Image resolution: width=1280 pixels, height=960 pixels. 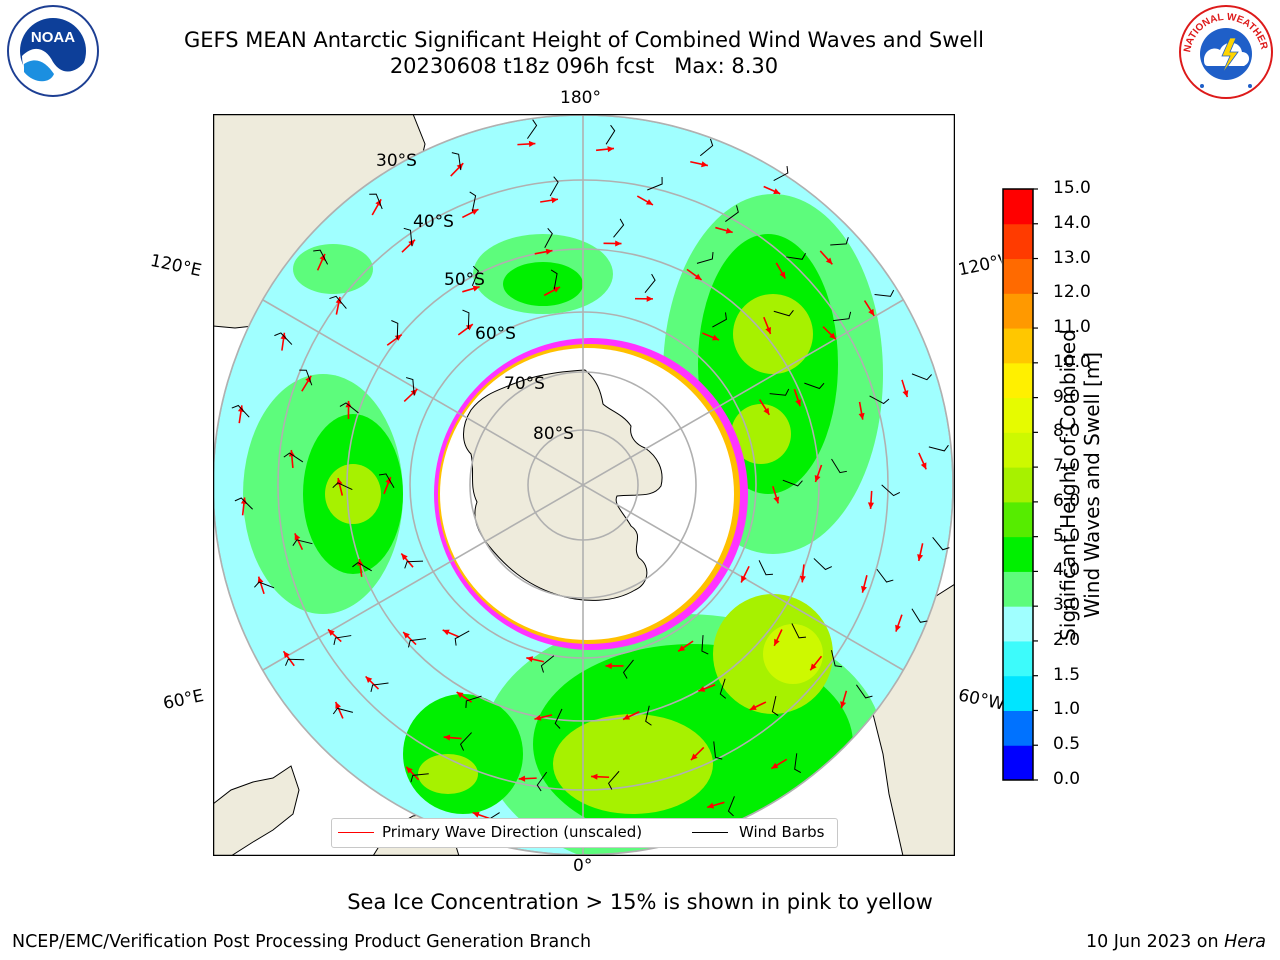 I want to click on noaa-logo: NOAA, so click(x=53, y=51).